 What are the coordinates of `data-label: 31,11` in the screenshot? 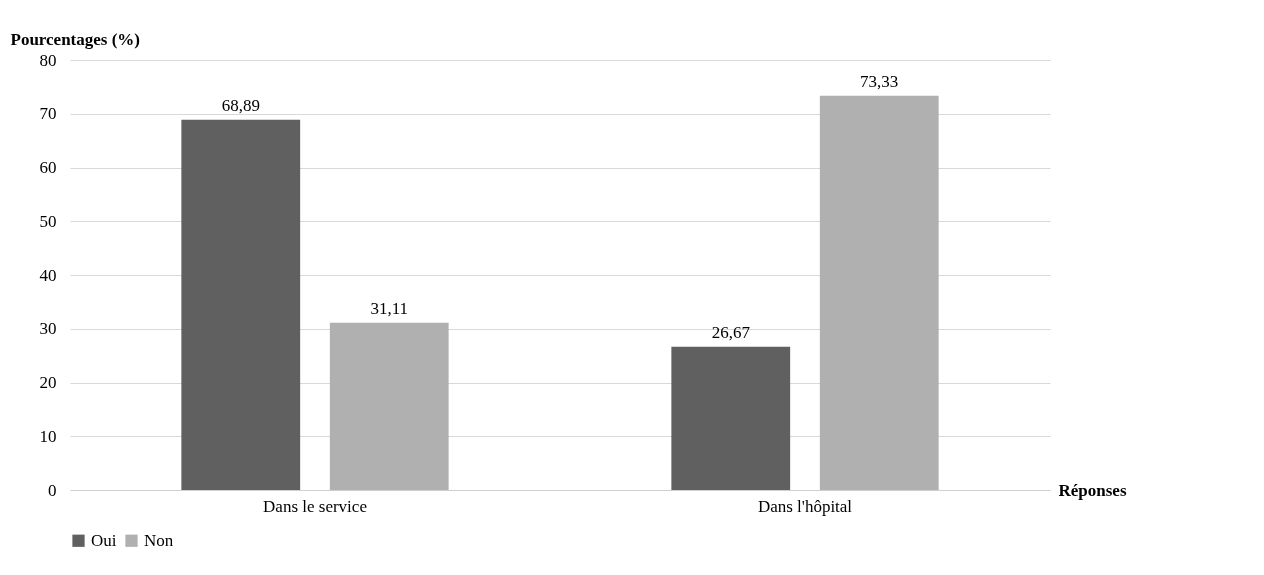 It's located at (389, 308).